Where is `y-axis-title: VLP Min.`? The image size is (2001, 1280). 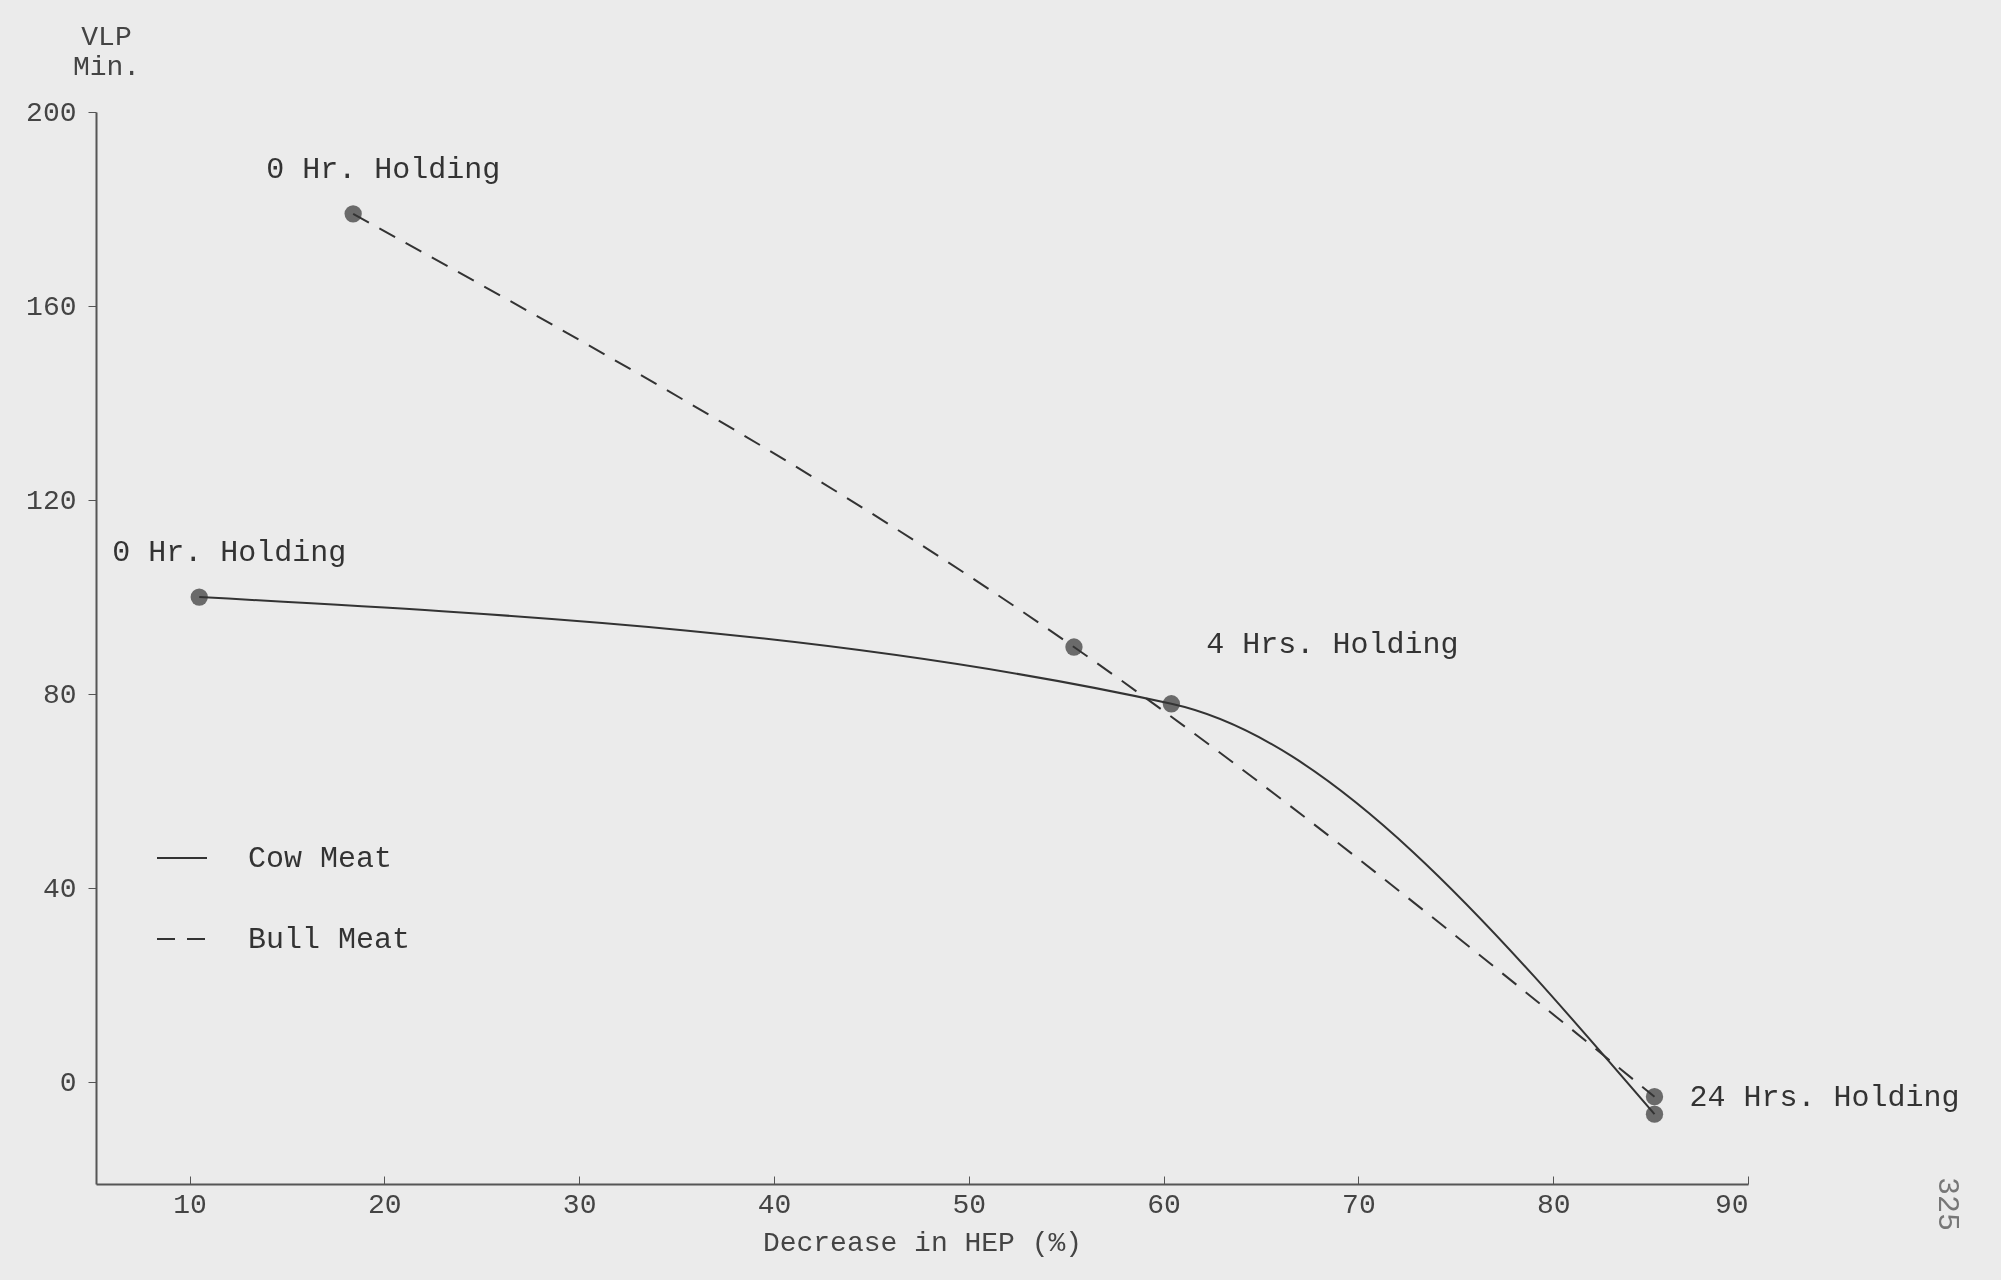 y-axis-title: VLP Min. is located at coordinates (106, 52).